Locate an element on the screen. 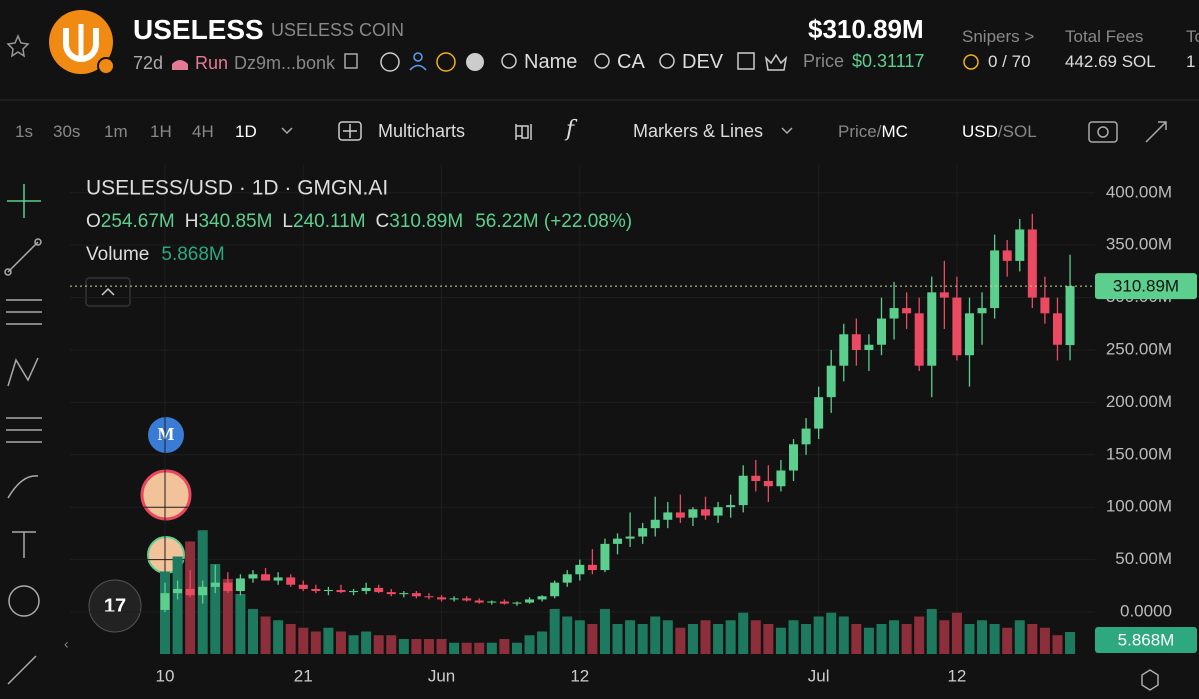 The width and height of the screenshot is (1199, 699). x-tick-label: Jun is located at coordinates (441, 675).